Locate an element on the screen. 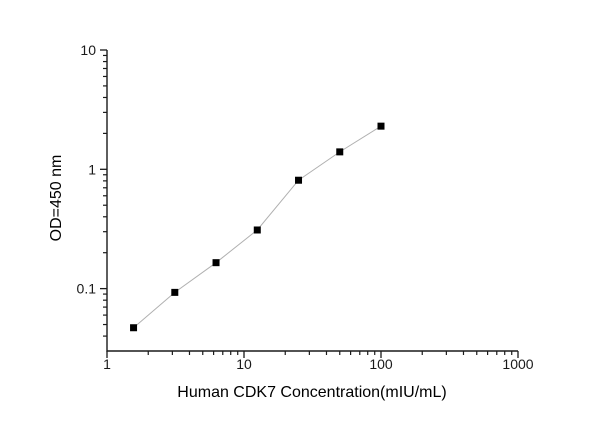 This screenshot has height=421, width=600. y-tick-label: 0.1 is located at coordinates (87, 289).